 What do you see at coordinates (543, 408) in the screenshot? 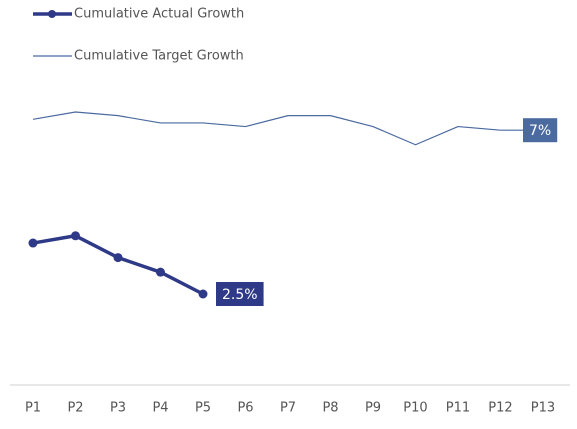
I see `x-tick-label: P13` at bounding box center [543, 408].